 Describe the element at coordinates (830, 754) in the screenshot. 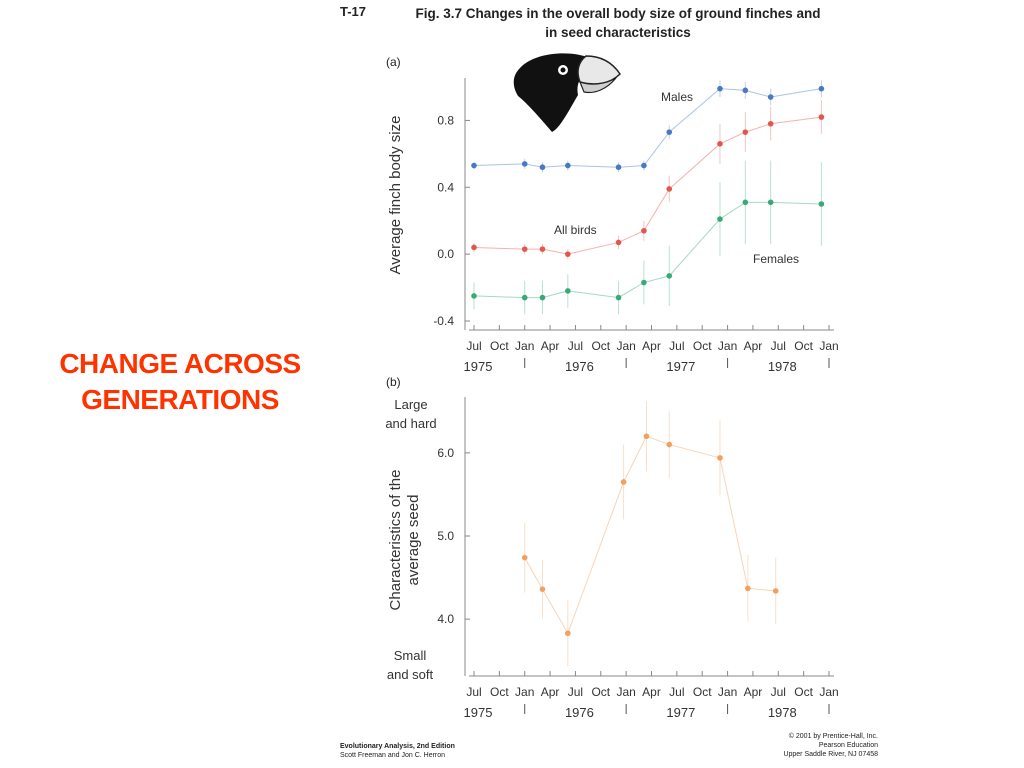

I see `footer-right-line3: Upper Saddle River, NJ 07458` at that location.